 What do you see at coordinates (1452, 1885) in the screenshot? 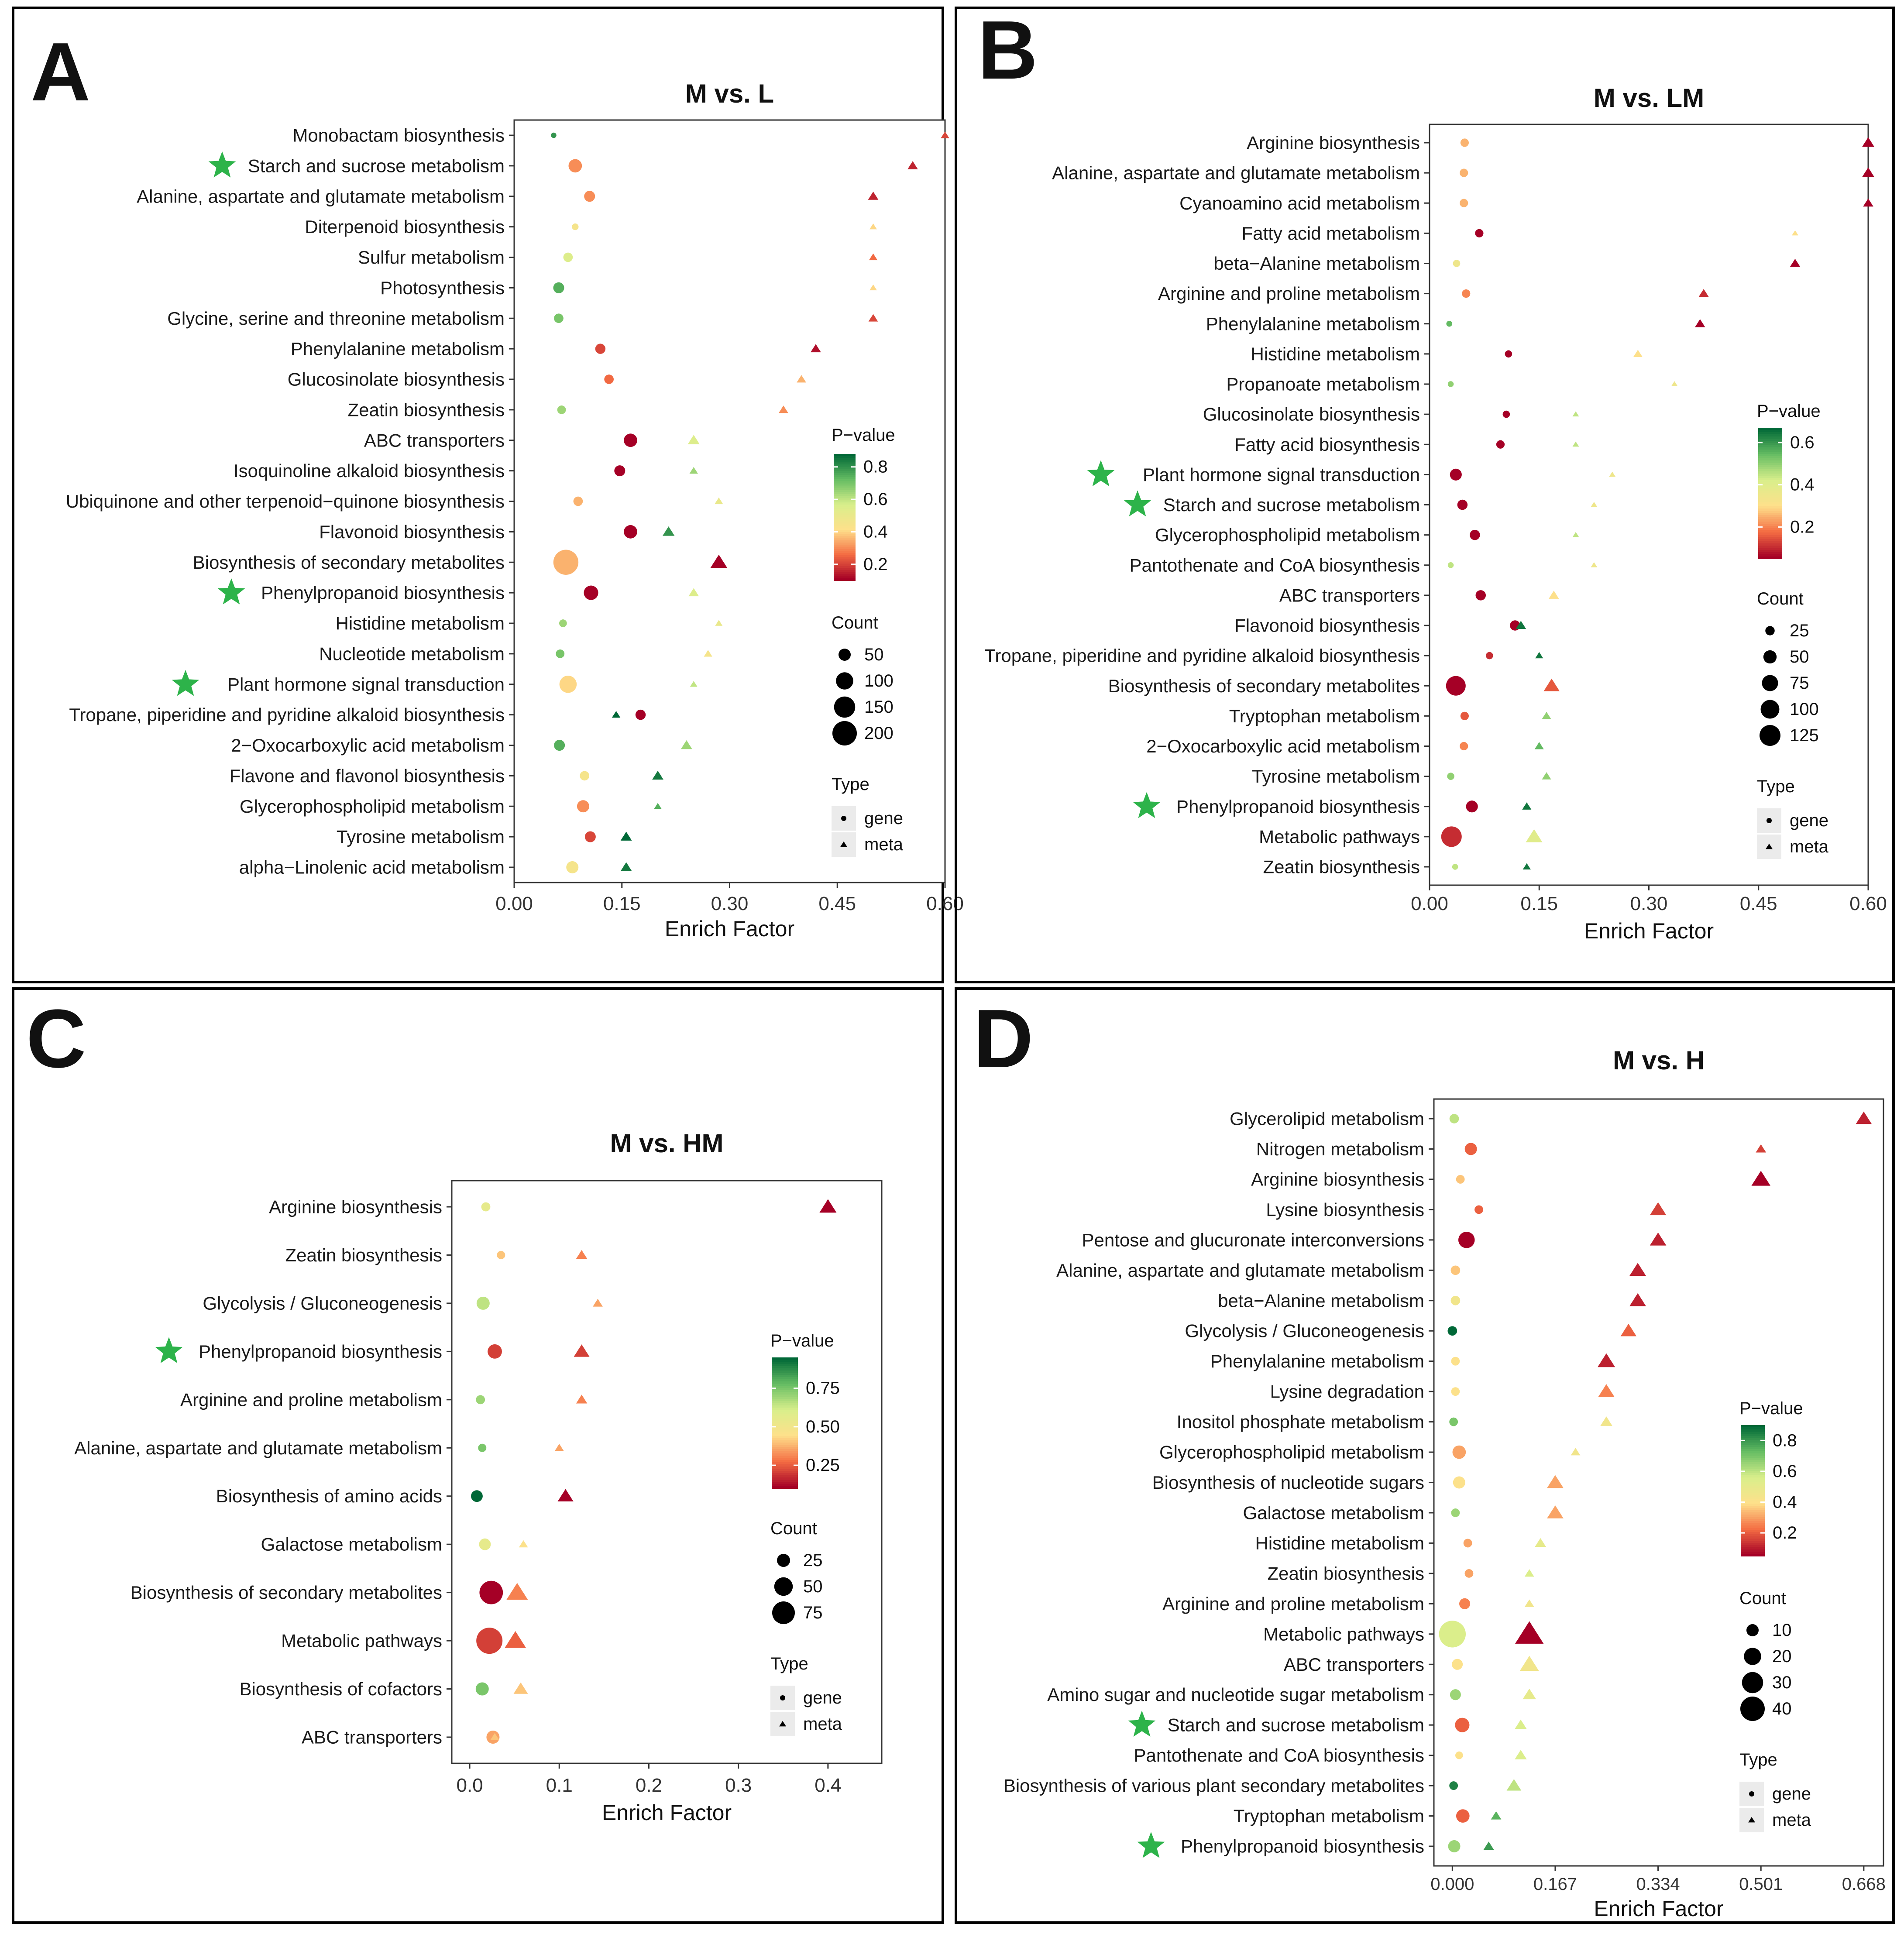
I see `x-tick-label: 0.000` at bounding box center [1452, 1885].